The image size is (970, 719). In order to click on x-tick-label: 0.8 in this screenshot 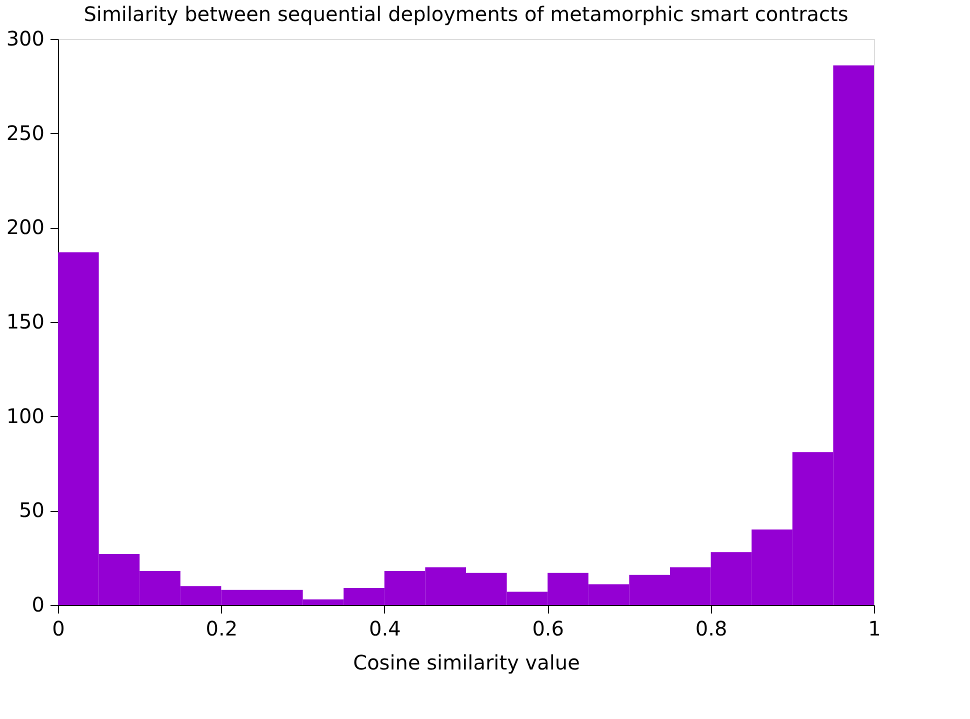, I will do `click(711, 628)`.